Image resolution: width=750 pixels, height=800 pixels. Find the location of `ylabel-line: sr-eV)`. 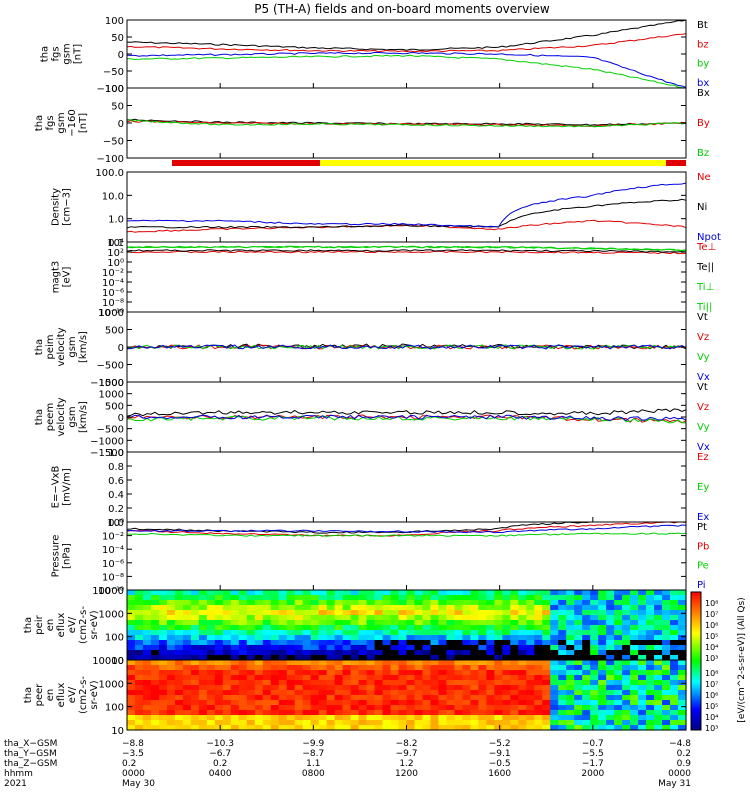

ylabel-line: sr-eV) is located at coordinates (94, 694).